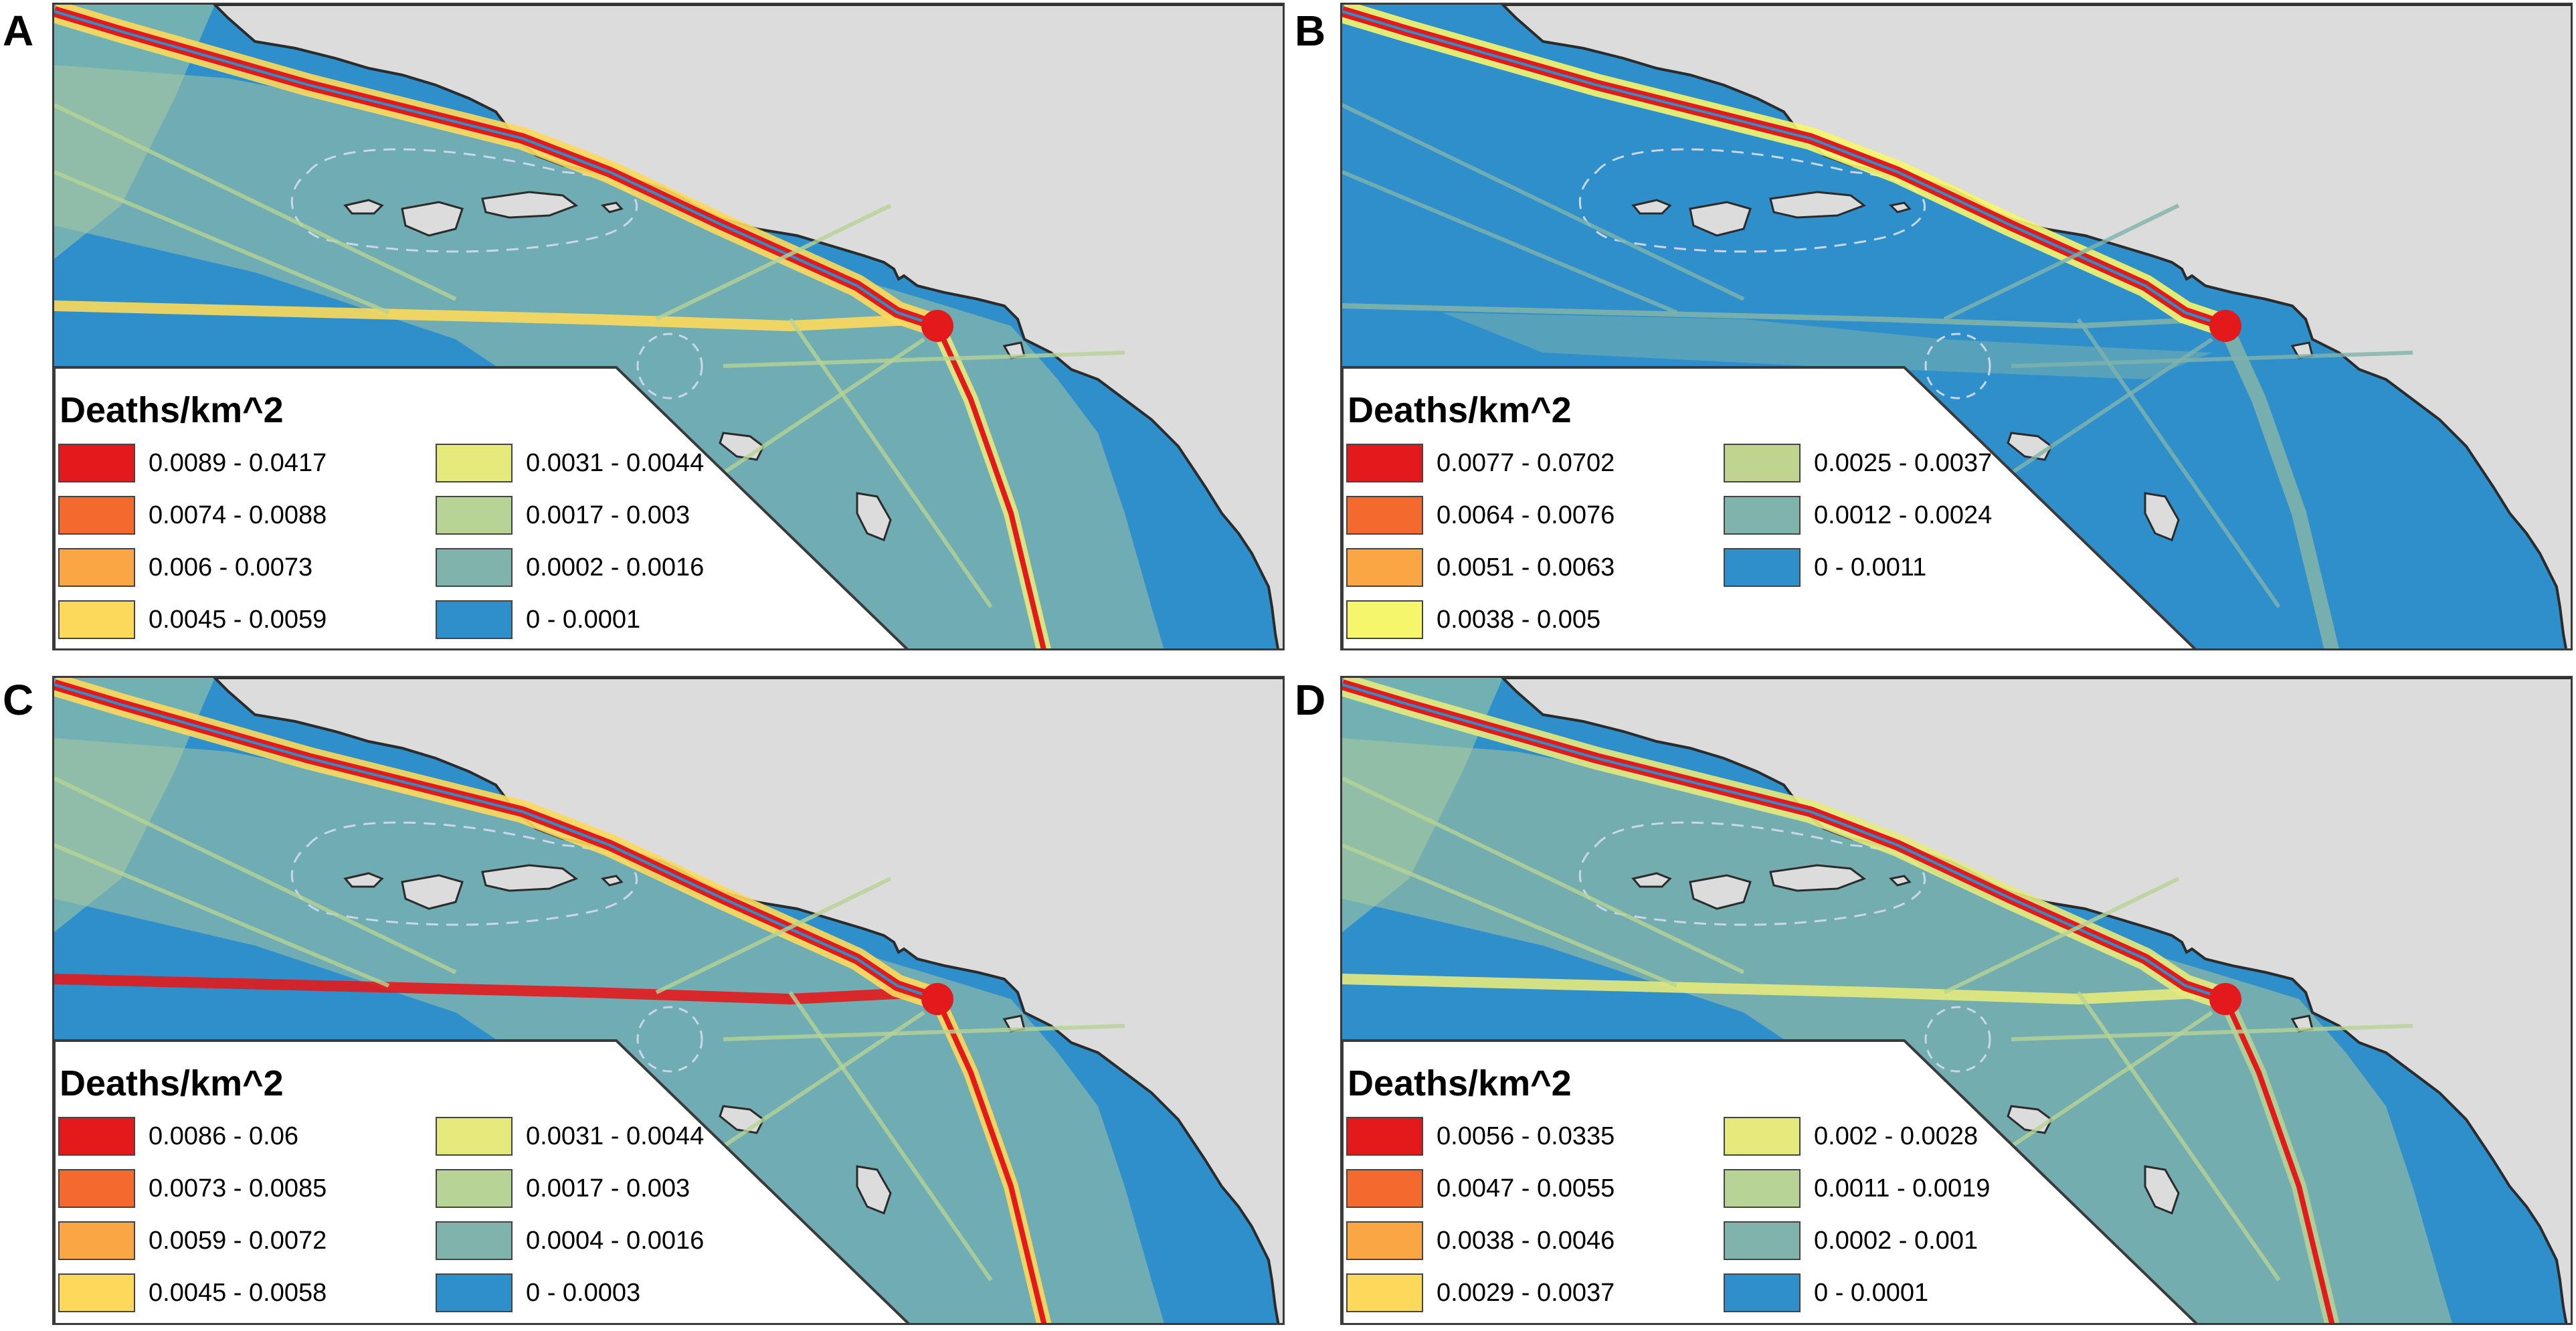 This screenshot has width=2576, height=1331. I want to click on panel-label: C, so click(18, 700).